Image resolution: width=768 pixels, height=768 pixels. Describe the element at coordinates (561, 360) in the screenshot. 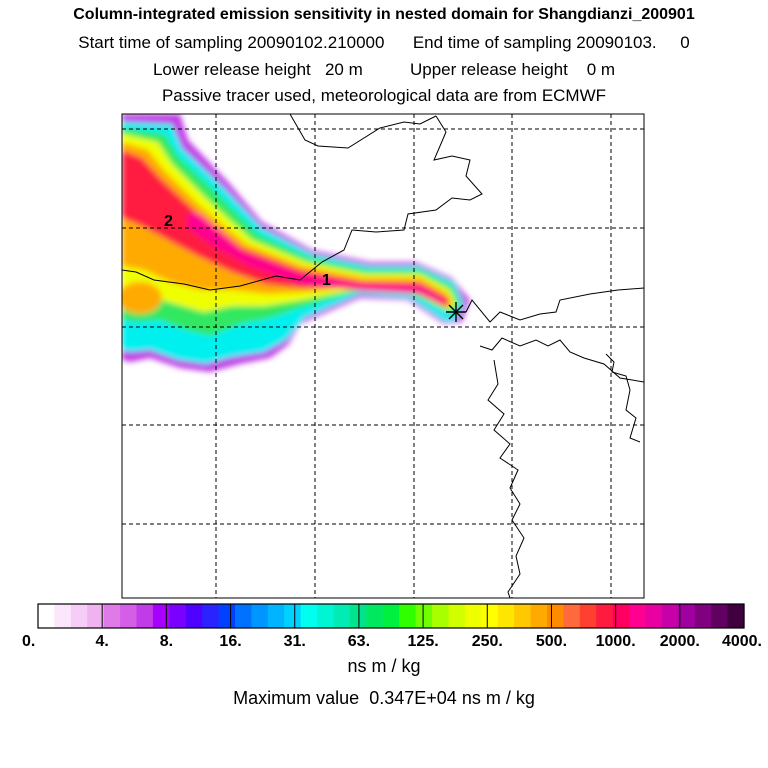

I see `coastline-shandong` at that location.